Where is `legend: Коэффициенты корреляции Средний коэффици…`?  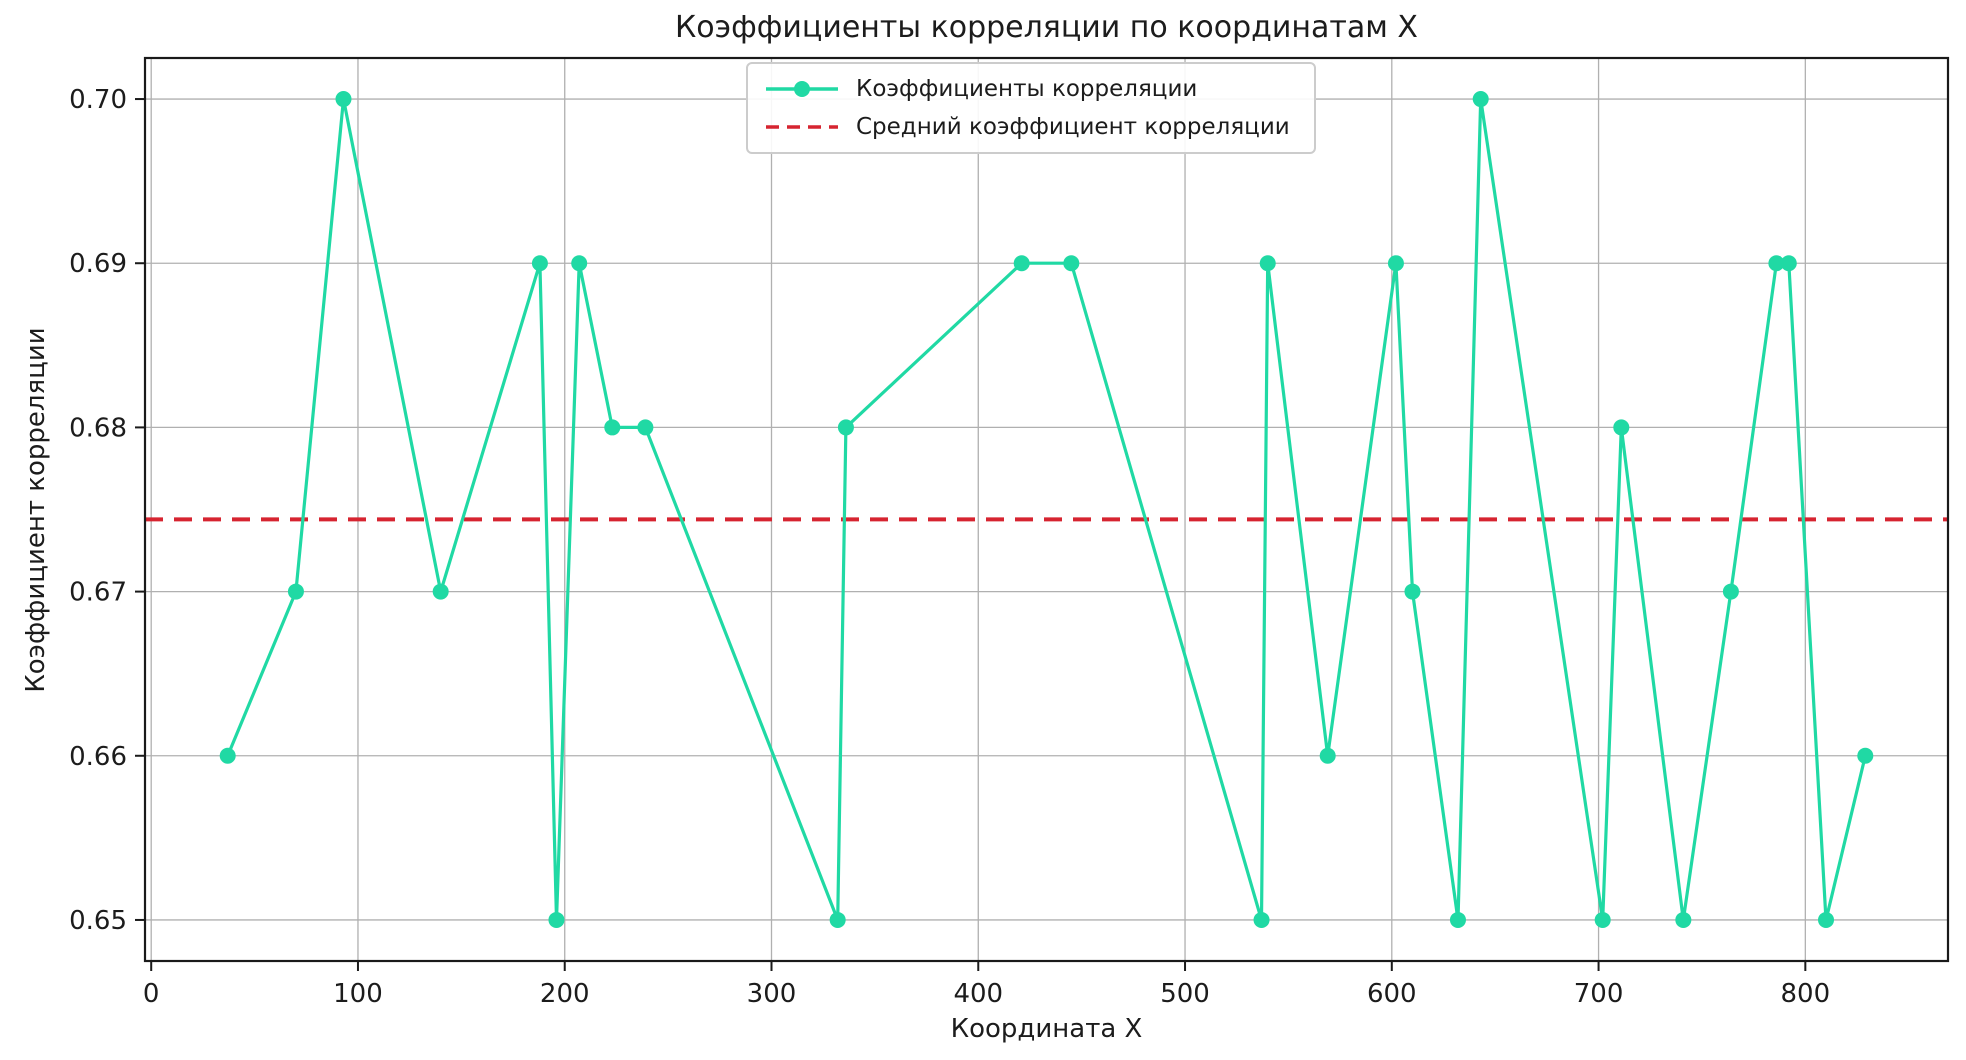 legend: Коэффициенты корреляции Средний коэффици… is located at coordinates (1031, 108).